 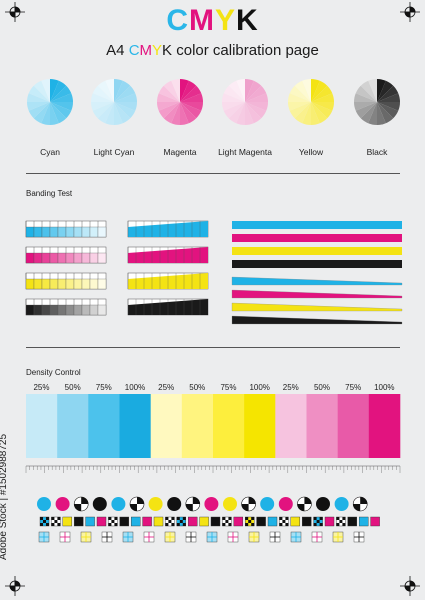 What do you see at coordinates (157, 50) in the screenshot?
I see `subtitle-part: Y` at bounding box center [157, 50].